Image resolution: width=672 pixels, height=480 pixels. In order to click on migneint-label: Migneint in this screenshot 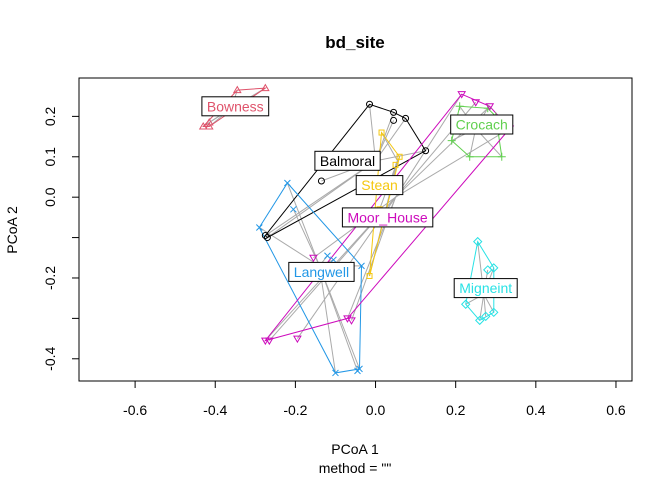, I will do `click(485, 288)`.